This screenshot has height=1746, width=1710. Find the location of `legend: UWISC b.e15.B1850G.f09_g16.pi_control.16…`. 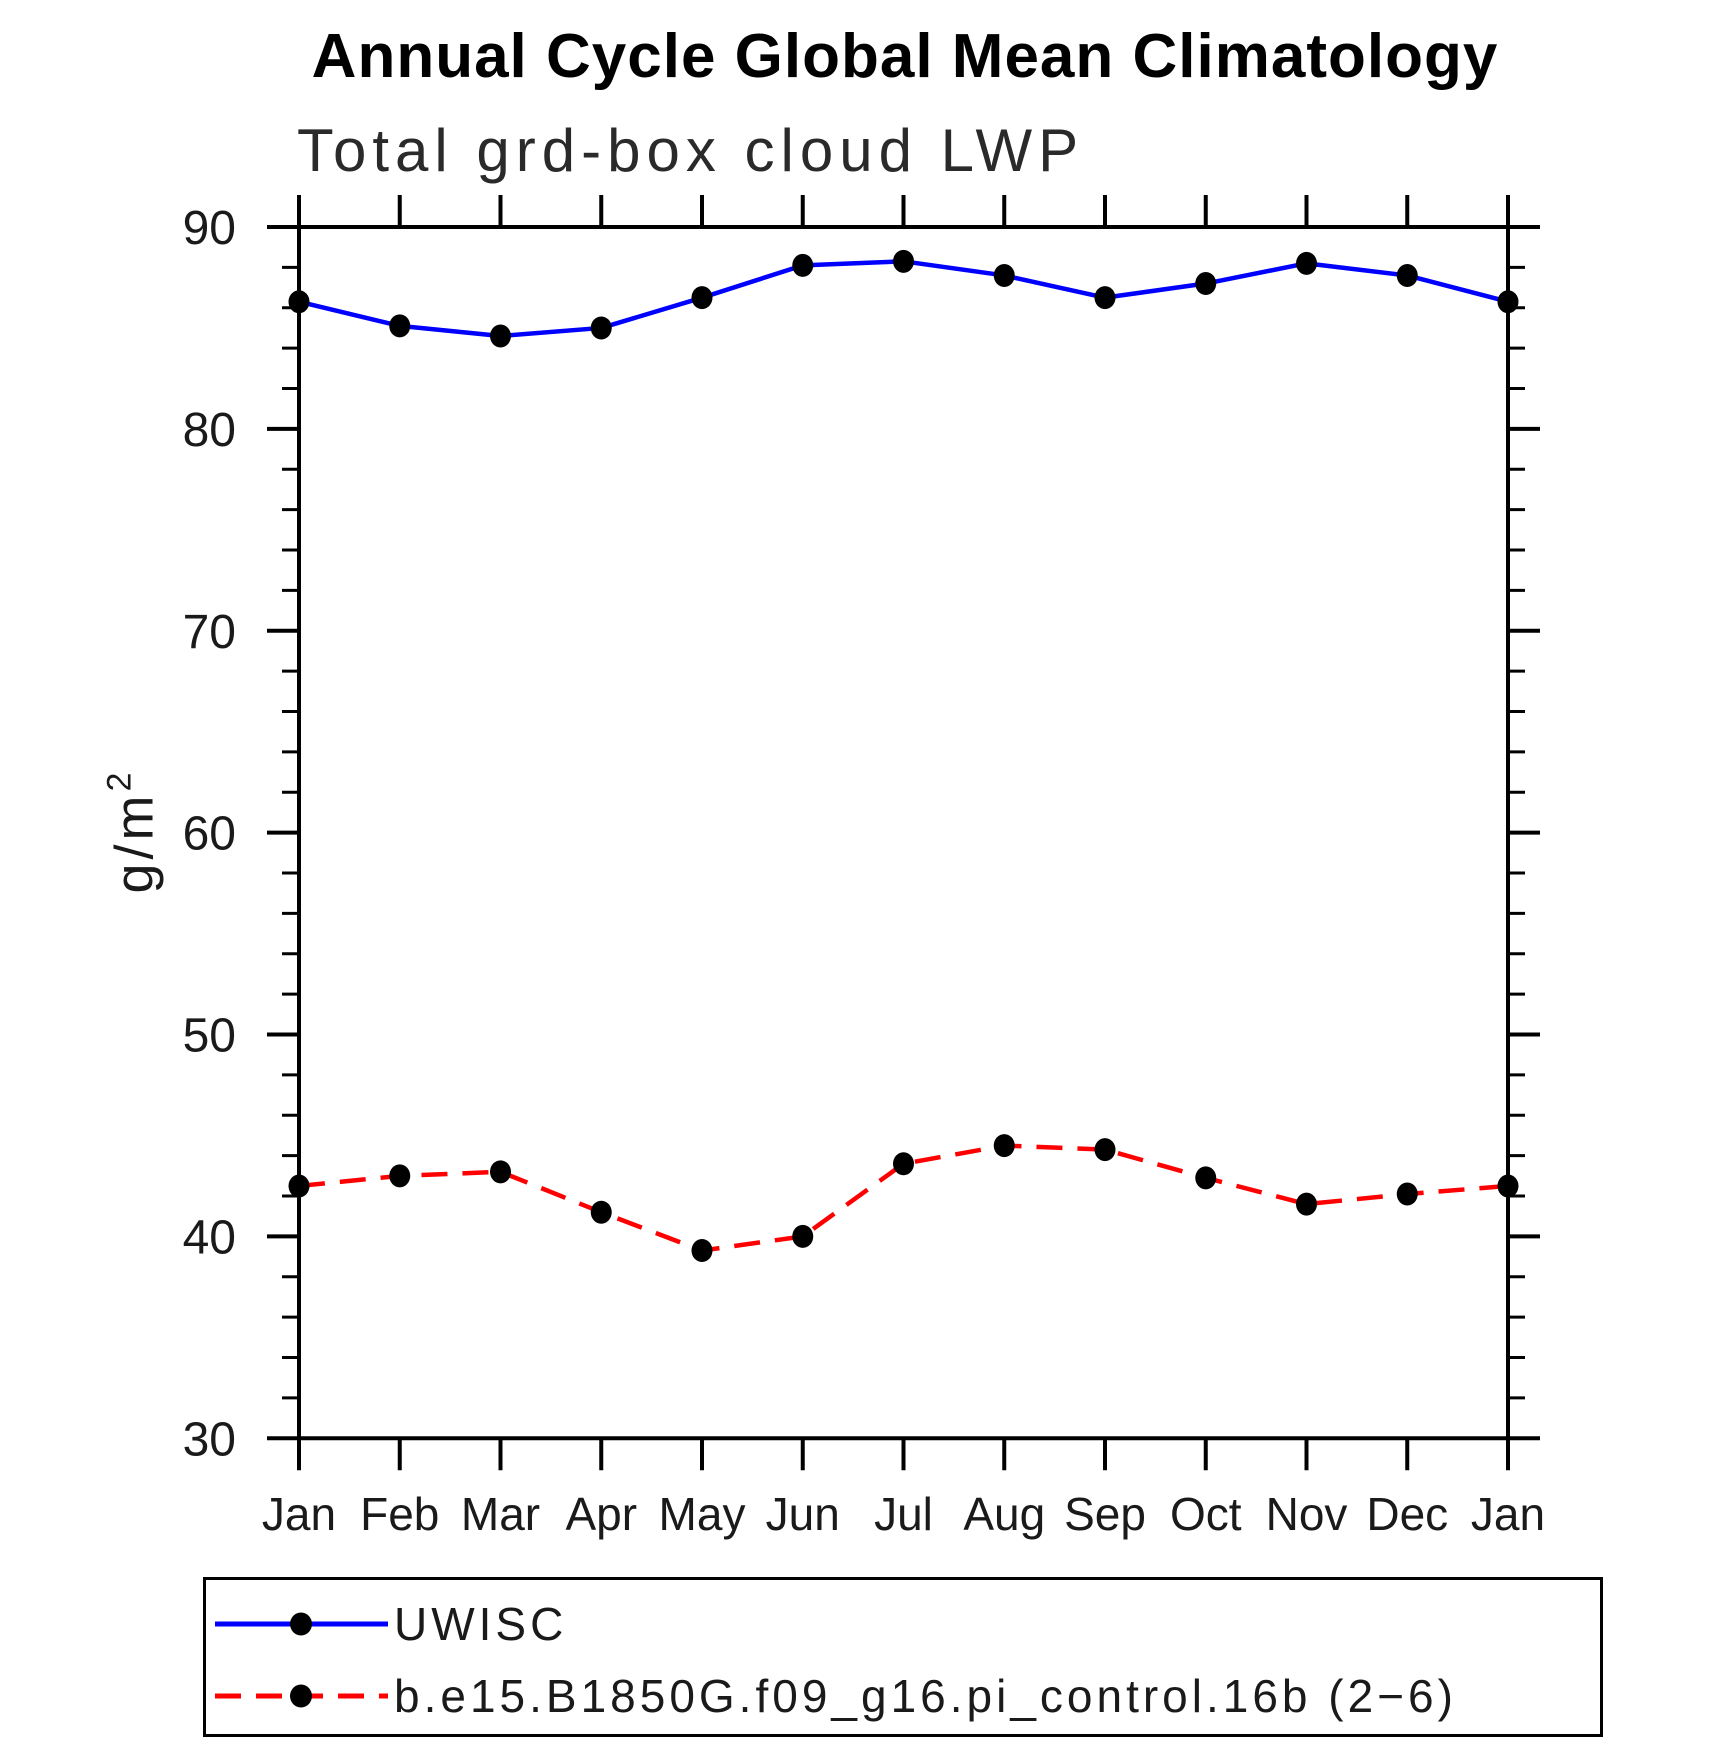

legend: UWISC b.e15.B1850G.f09_g16.pi_control.16… is located at coordinates (903, 1657).